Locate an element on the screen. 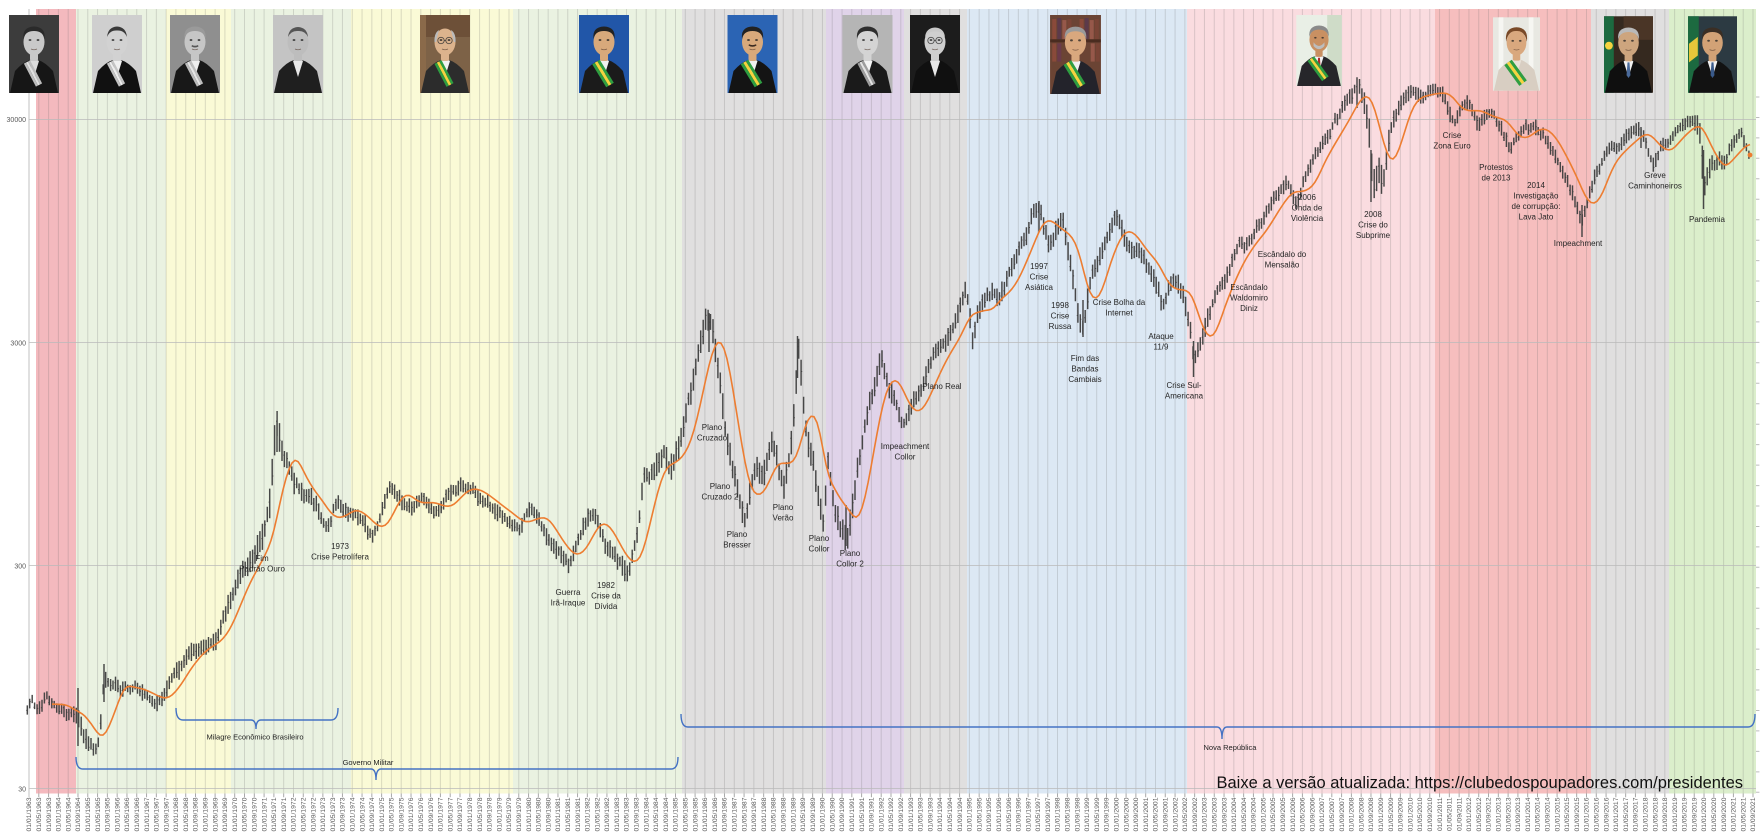 This screenshot has width=1762, height=833. svg-text: 01/09/2005 is located at coordinates (1283, 814).